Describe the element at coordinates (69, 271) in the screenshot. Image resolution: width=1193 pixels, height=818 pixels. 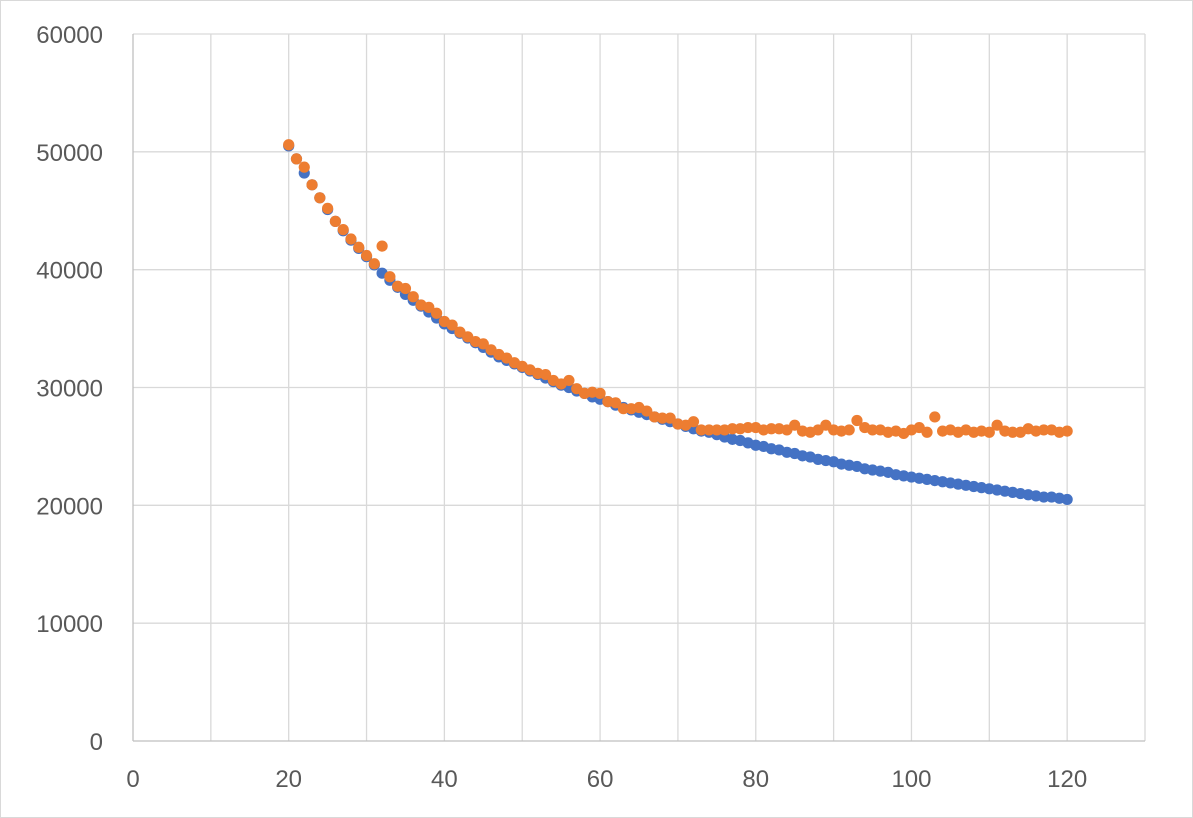
I see `y-tick-label: 40000` at that location.